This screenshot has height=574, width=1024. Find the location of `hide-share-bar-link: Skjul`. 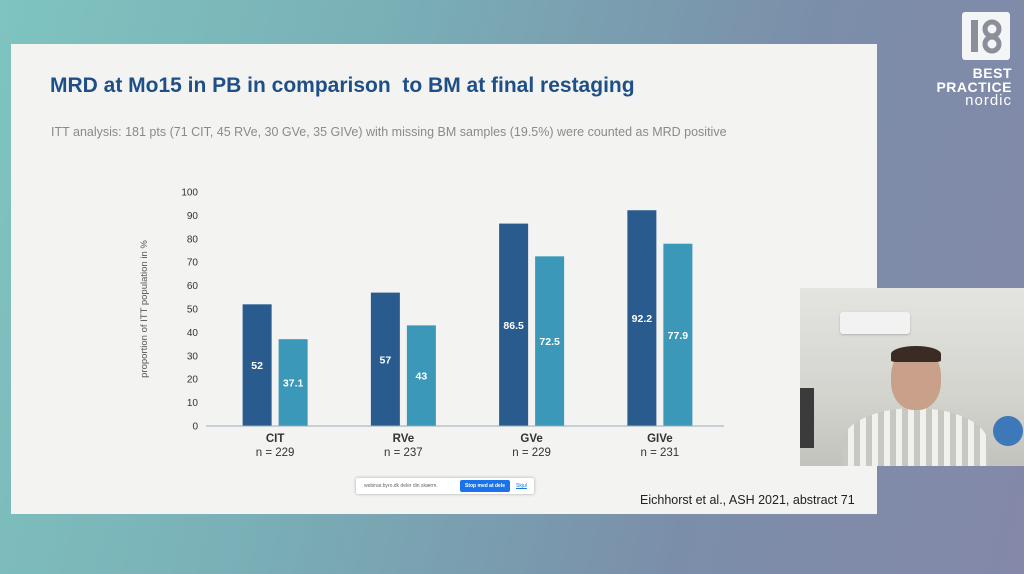

hide-share-bar-link: Skjul is located at coordinates (521, 486).